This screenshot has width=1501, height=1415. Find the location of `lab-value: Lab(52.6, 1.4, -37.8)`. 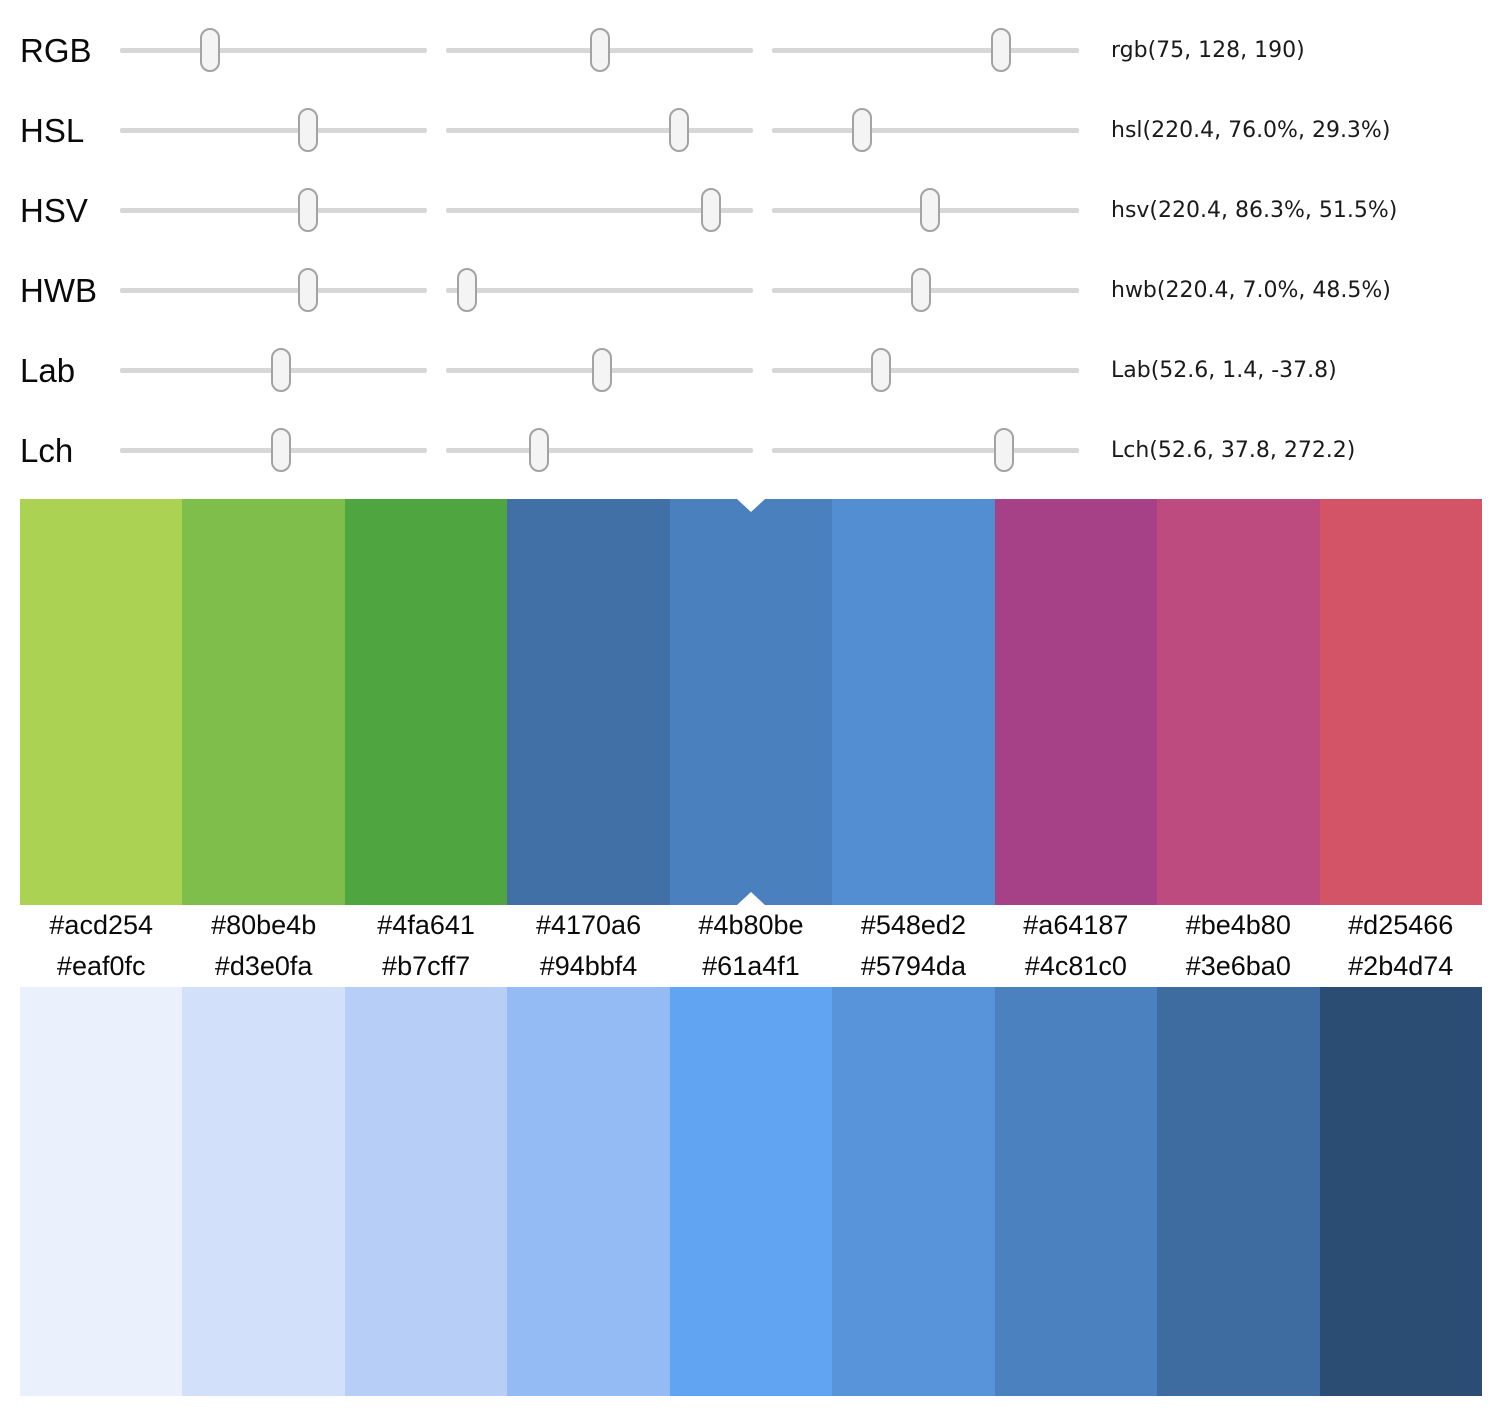

lab-value: Lab(52.6, 1.4, -37.8) is located at coordinates (1224, 370).